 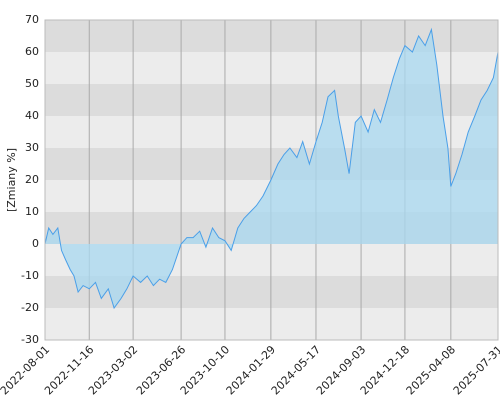 I want to click on y-tick-label: 10, so click(x=32, y=211).